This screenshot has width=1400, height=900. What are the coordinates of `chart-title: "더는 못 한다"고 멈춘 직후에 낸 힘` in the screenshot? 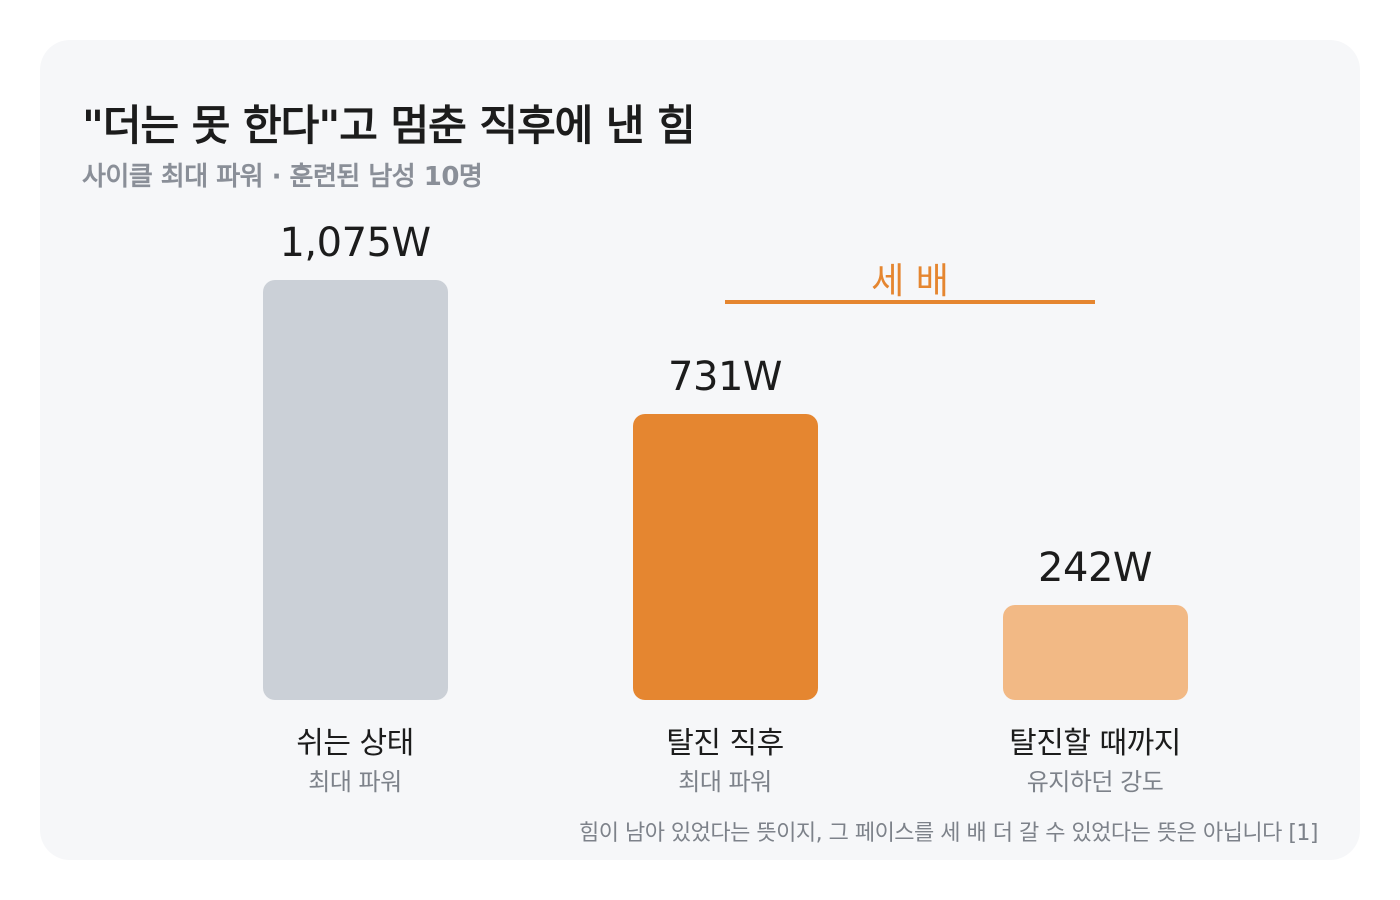 It's located at (389, 125).